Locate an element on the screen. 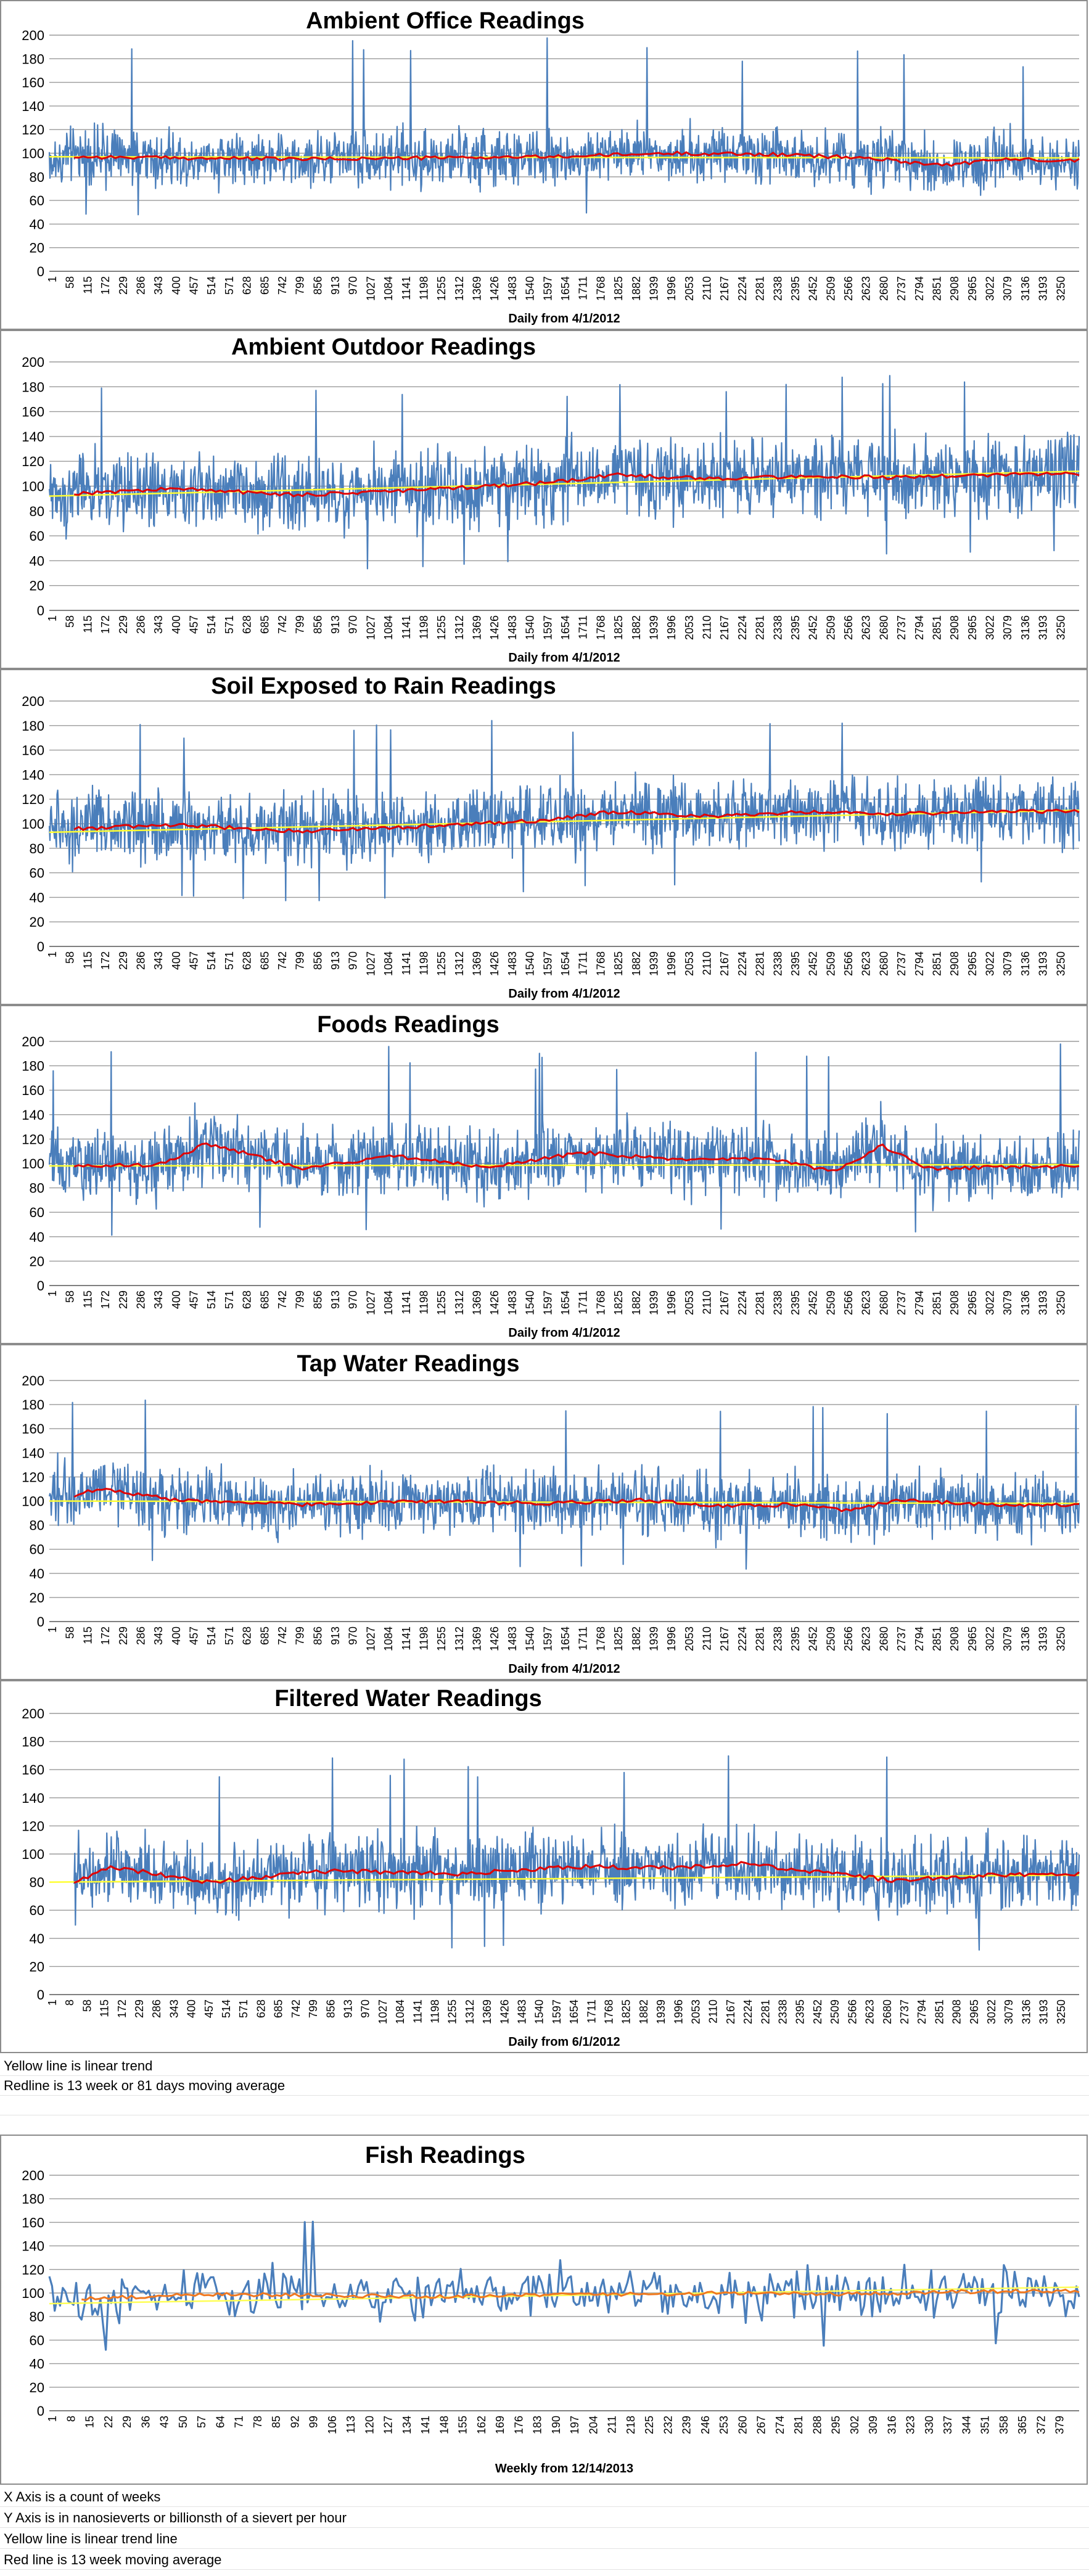 This screenshot has height=2576, width=1089. x-tick-label: 1882 is located at coordinates (636, 963).